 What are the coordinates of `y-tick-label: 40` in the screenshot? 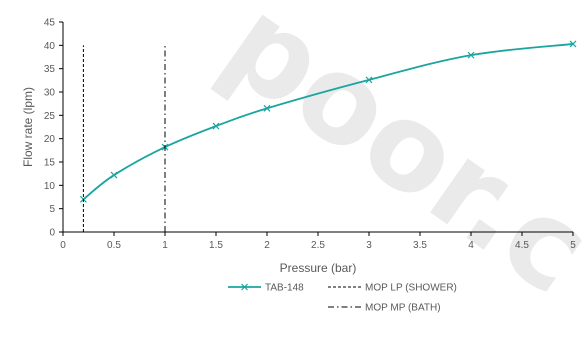 It's located at (50, 46).